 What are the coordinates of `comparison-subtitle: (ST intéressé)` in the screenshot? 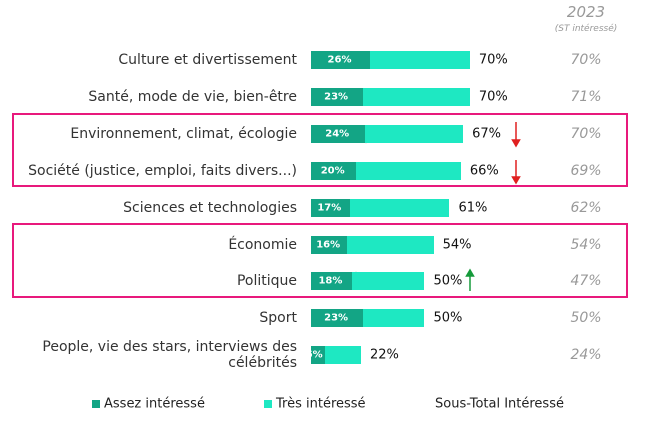 It's located at (586, 29).